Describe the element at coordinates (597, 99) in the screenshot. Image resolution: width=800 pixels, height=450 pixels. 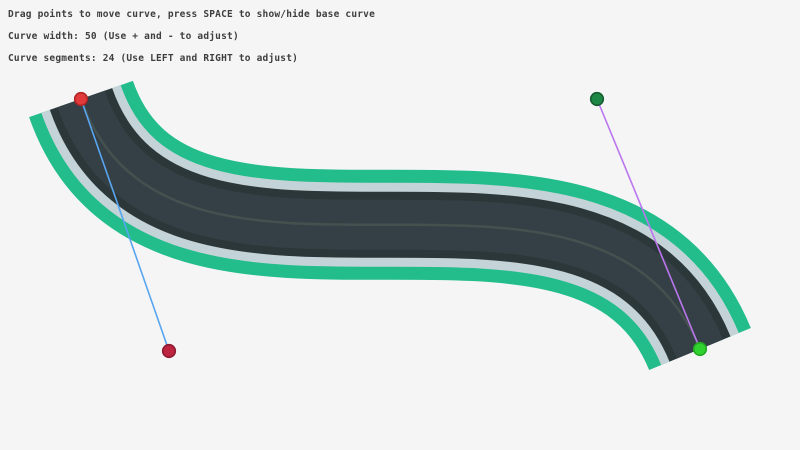
I see `control-end-point` at that location.